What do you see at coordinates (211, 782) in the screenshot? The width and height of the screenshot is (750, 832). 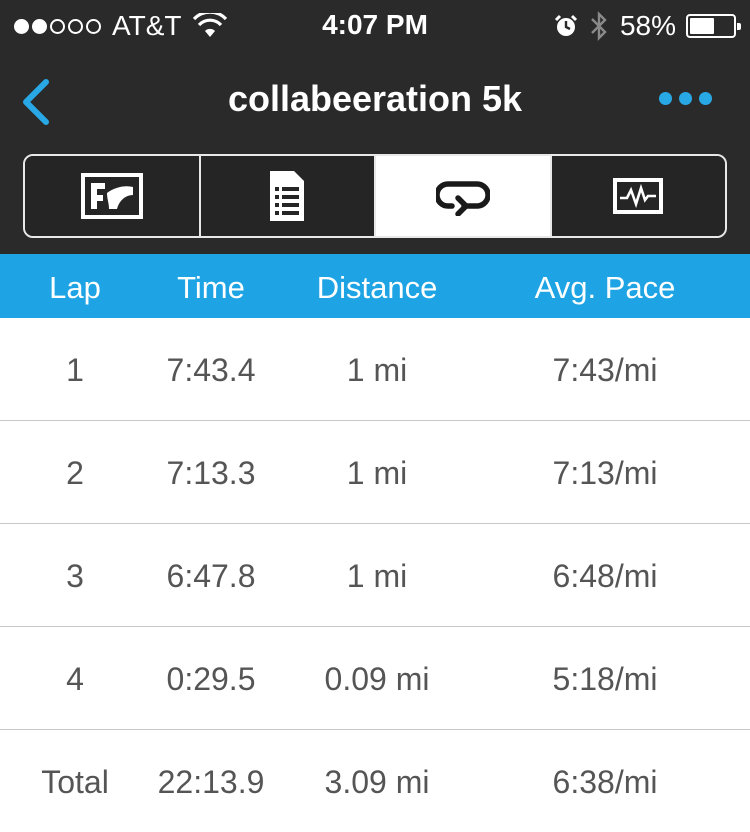 I see `total-time: 22:13.9` at bounding box center [211, 782].